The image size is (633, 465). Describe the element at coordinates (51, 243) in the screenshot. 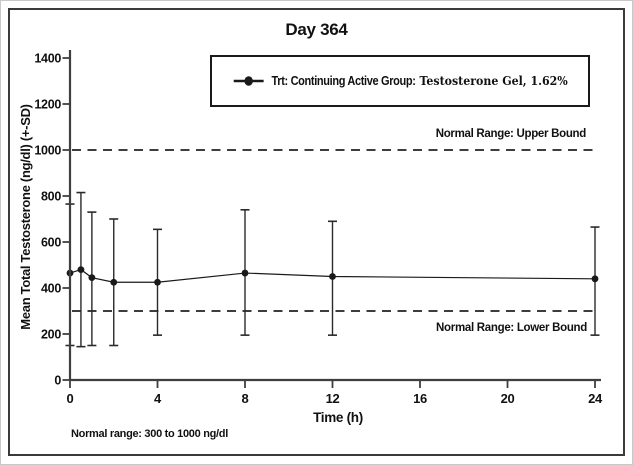

I see `y-tick-label: 600` at that location.